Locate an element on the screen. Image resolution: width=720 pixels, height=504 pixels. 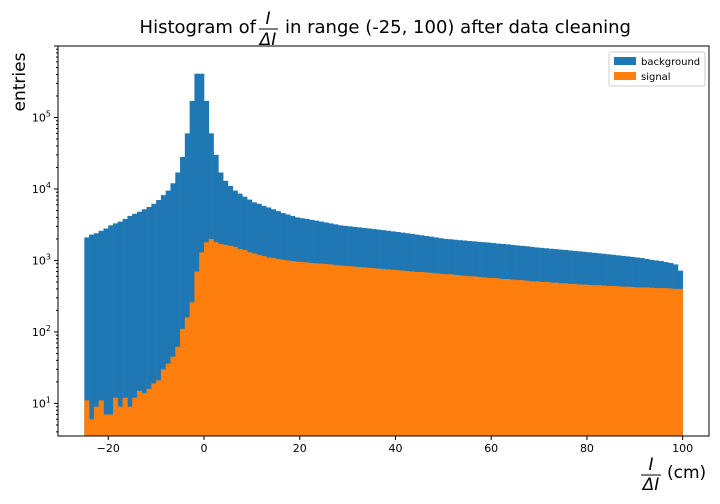
y-tick-label: 10³ is located at coordinates (41, 259).